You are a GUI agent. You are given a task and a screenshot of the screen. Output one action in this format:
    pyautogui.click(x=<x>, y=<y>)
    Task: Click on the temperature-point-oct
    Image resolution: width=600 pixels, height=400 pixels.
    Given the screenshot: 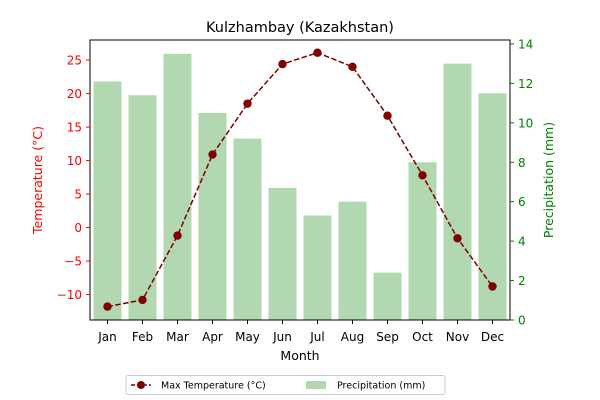 What is the action you would take?
    pyautogui.click(x=422, y=175)
    